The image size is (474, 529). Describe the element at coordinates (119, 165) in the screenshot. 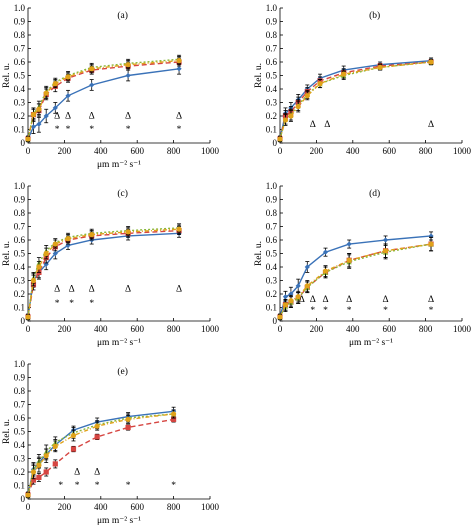

I see `x-axis-label: μm m⁻² s⁻¹` at that location.